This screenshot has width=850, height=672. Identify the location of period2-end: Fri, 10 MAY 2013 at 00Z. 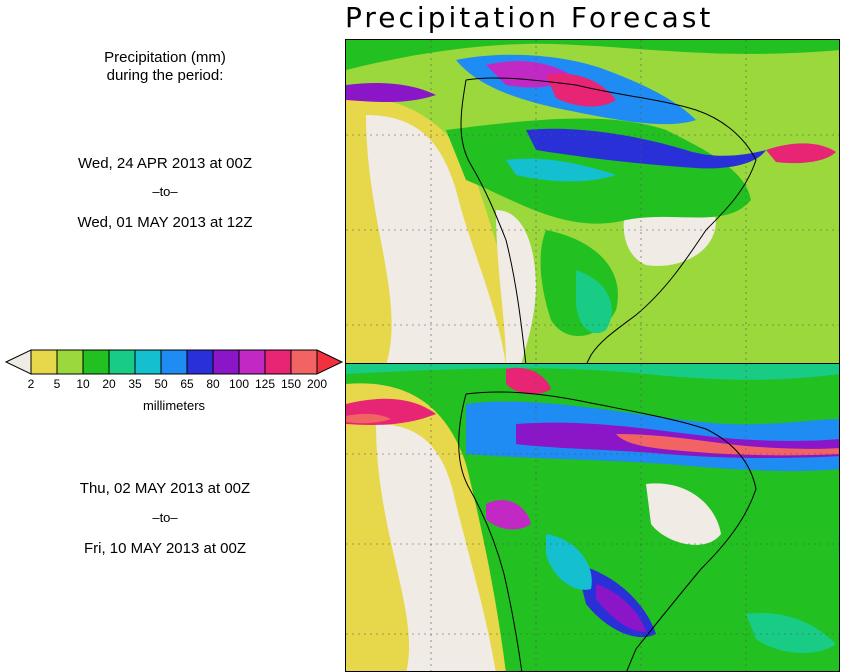
(165, 548).